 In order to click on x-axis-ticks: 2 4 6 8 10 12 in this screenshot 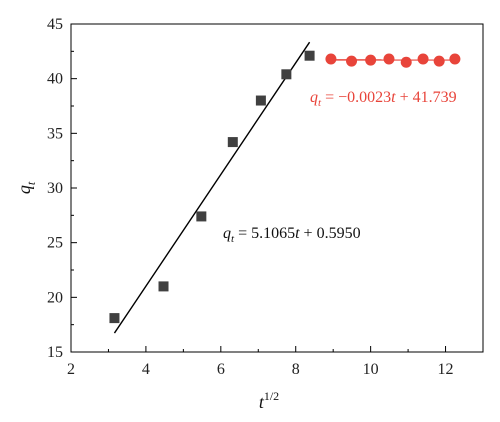, I will do `click(260, 362)`.